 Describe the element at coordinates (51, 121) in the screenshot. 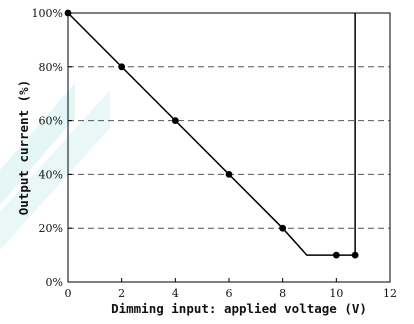

I see `y-tick-label: 60%` at that location.